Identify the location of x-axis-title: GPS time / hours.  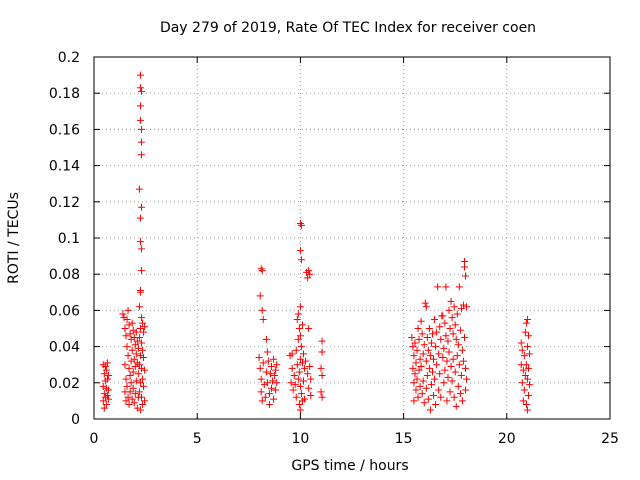
(349, 466).